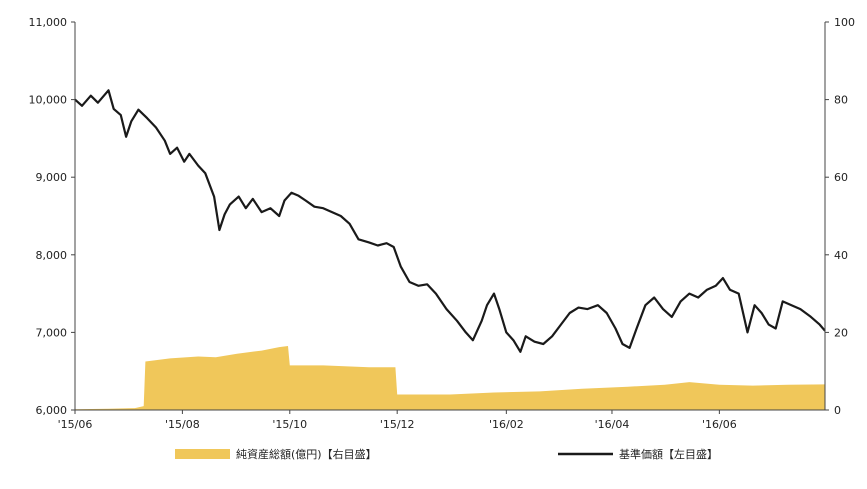  What do you see at coordinates (397, 424) in the screenshot?
I see `x-tick-label: '15/12` at bounding box center [397, 424].